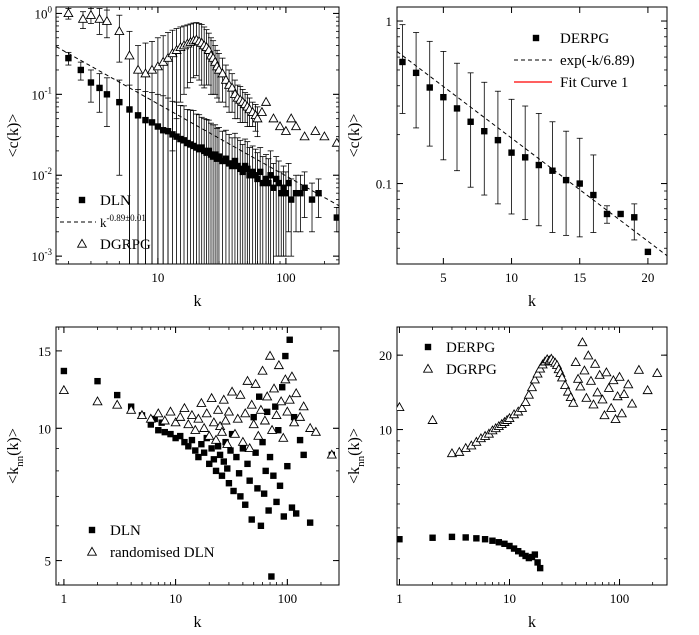  Describe the element at coordinates (470, 348) in the screenshot. I see `legend-derpg: DERPG` at that location.